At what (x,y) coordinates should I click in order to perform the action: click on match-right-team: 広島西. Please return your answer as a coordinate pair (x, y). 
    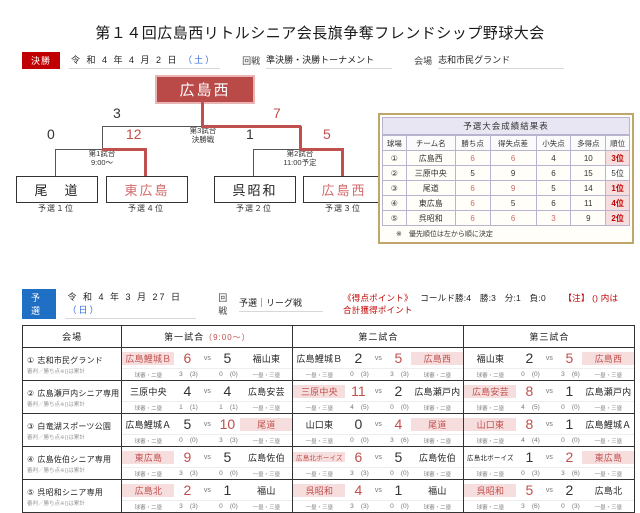
    Looking at the image, I should click on (437, 358).